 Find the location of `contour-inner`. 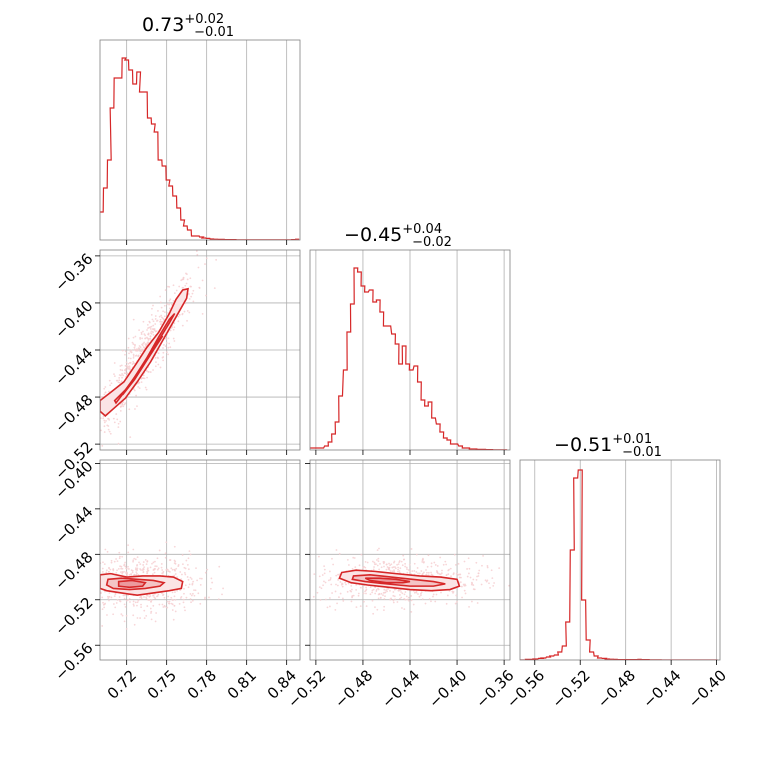

contour-inner is located at coordinates (132, 584).